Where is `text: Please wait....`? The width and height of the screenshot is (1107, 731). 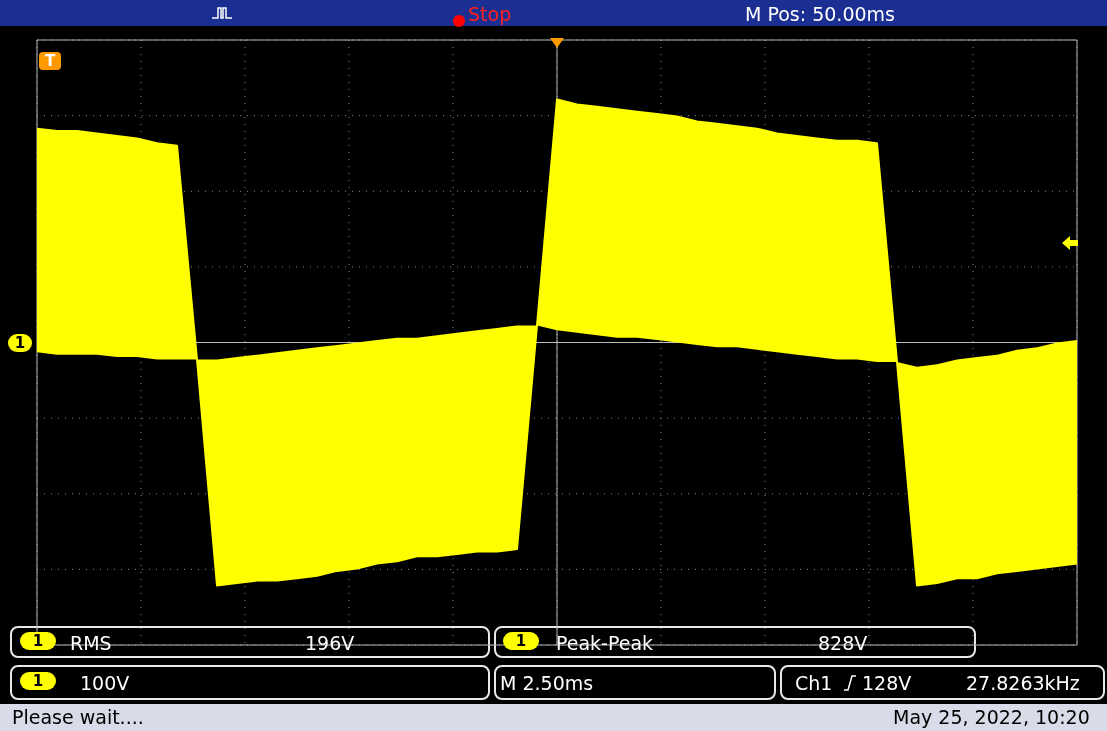
text: Please wait.... is located at coordinates (78, 717).